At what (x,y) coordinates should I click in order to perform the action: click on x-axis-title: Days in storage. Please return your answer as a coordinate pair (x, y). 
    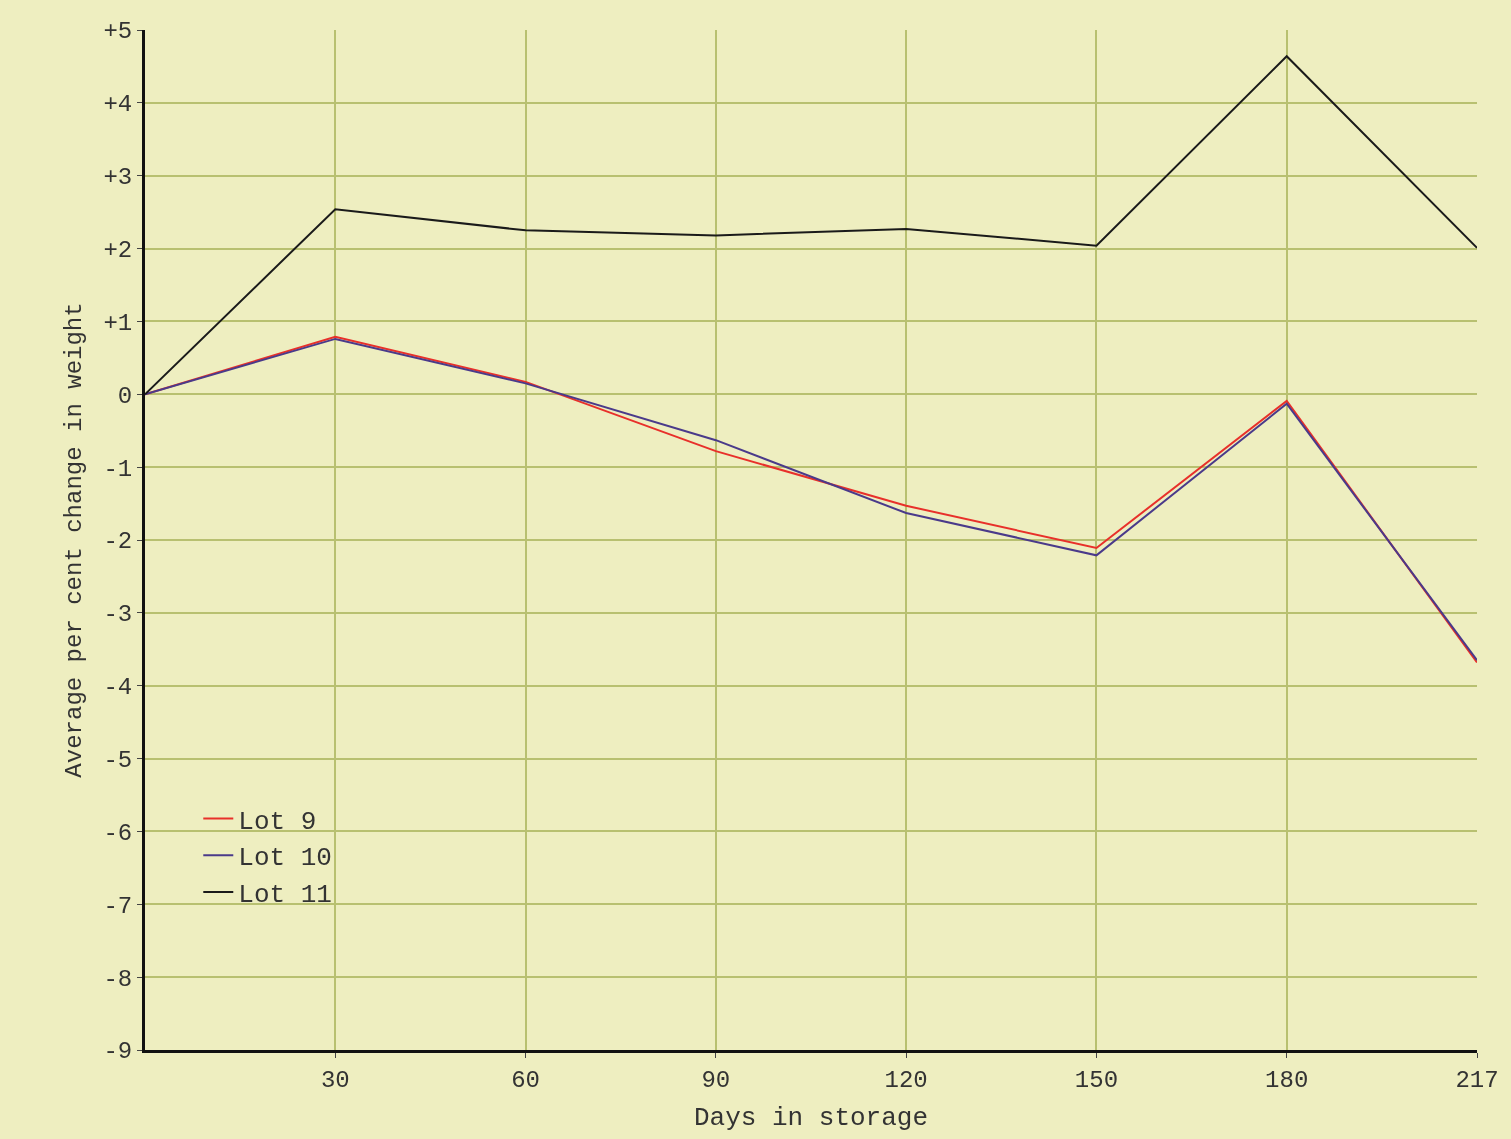
    Looking at the image, I should click on (811, 1118).